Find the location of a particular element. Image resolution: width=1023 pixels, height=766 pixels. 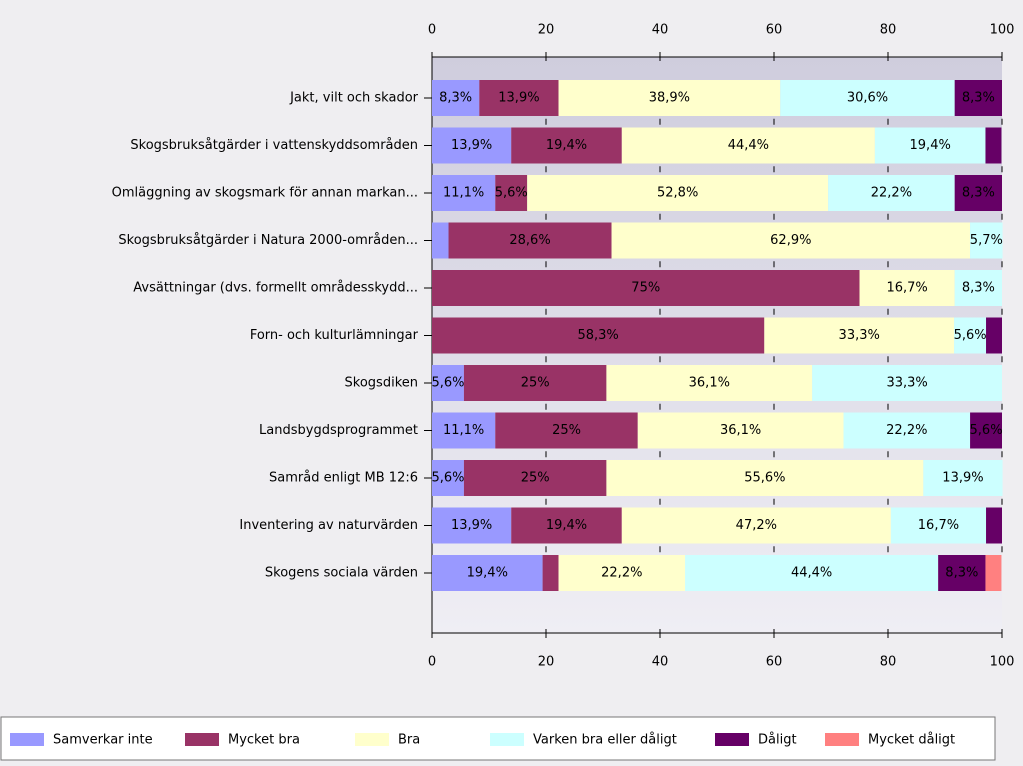

data-label: 58,3% is located at coordinates (597, 335).